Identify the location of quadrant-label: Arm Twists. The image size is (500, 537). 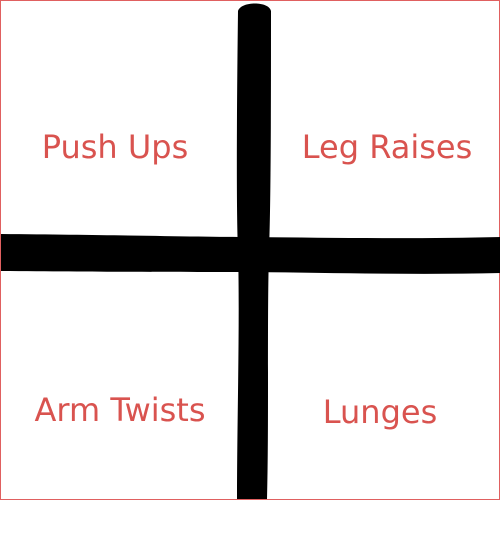
(120, 410).